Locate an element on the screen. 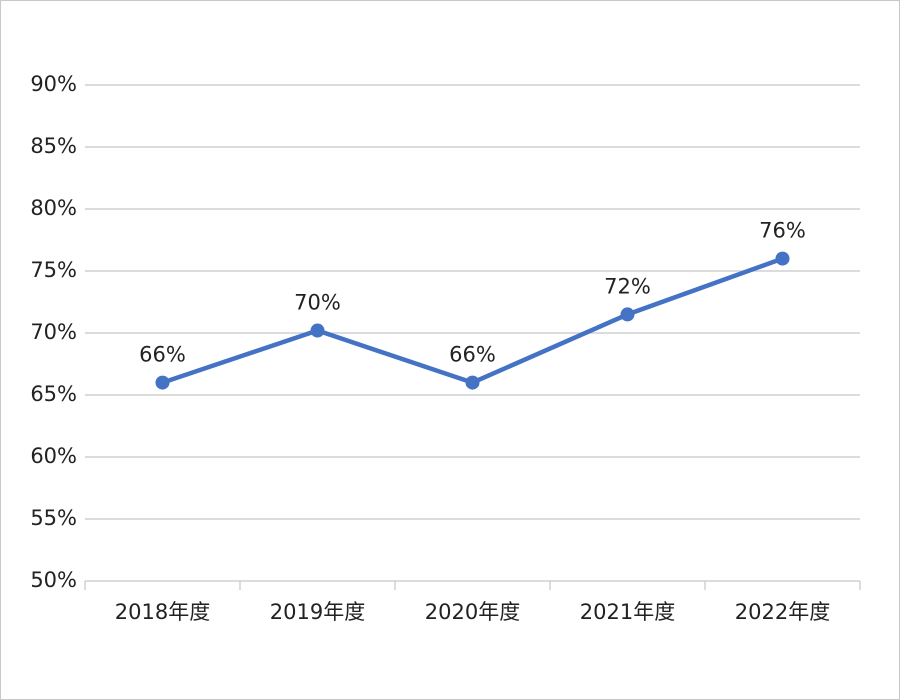 This screenshot has width=900, height=700. x-tick-label: 2021年度 is located at coordinates (627, 612).